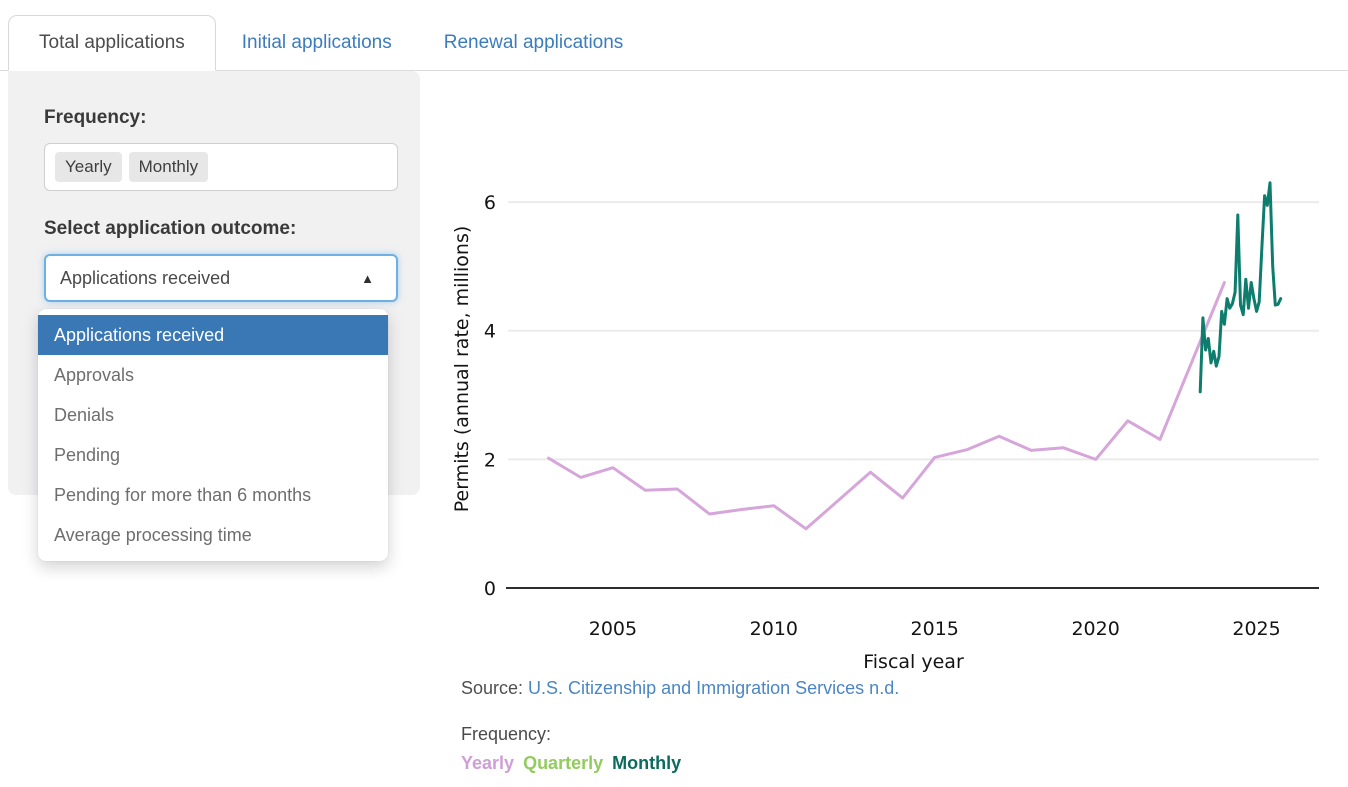 This screenshot has height=787, width=1348. What do you see at coordinates (112, 43) in the screenshot?
I see `tab-total-applications: Total applications` at bounding box center [112, 43].